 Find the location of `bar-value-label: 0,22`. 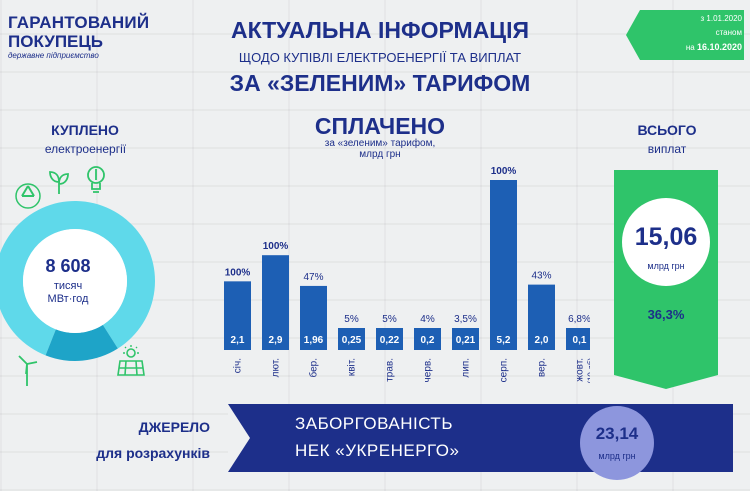

bar-value-label: 0,22 is located at coordinates (390, 340).